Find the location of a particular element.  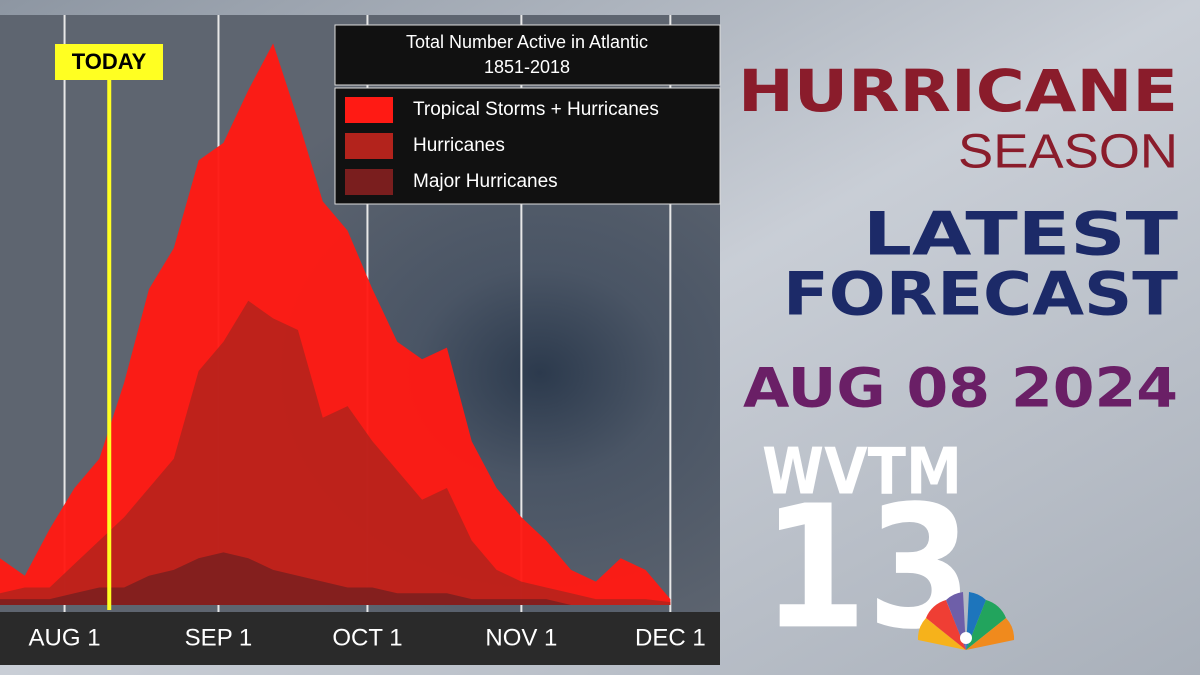

date: AUG 08 2024 is located at coordinates (960, 388).